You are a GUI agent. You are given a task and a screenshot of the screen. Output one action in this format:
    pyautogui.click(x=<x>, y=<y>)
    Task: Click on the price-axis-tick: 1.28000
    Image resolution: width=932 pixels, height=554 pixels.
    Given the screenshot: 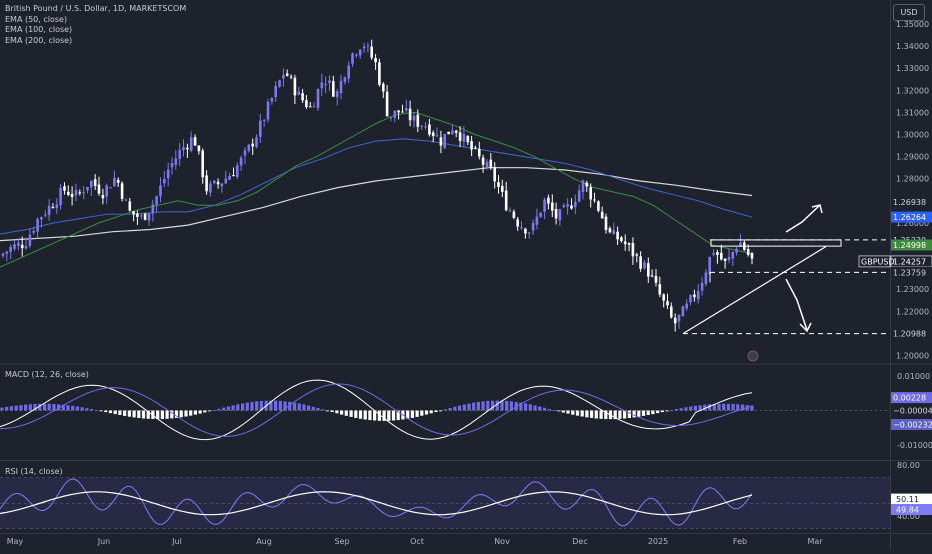 What is the action you would take?
    pyautogui.click(x=912, y=179)
    